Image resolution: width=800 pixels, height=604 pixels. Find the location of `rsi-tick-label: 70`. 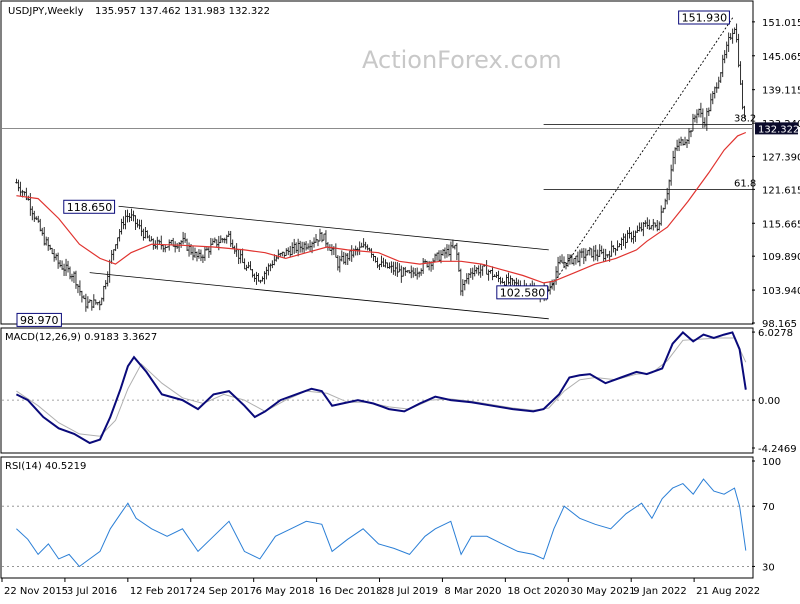

rsi-tick-label: 70 is located at coordinates (768, 507).